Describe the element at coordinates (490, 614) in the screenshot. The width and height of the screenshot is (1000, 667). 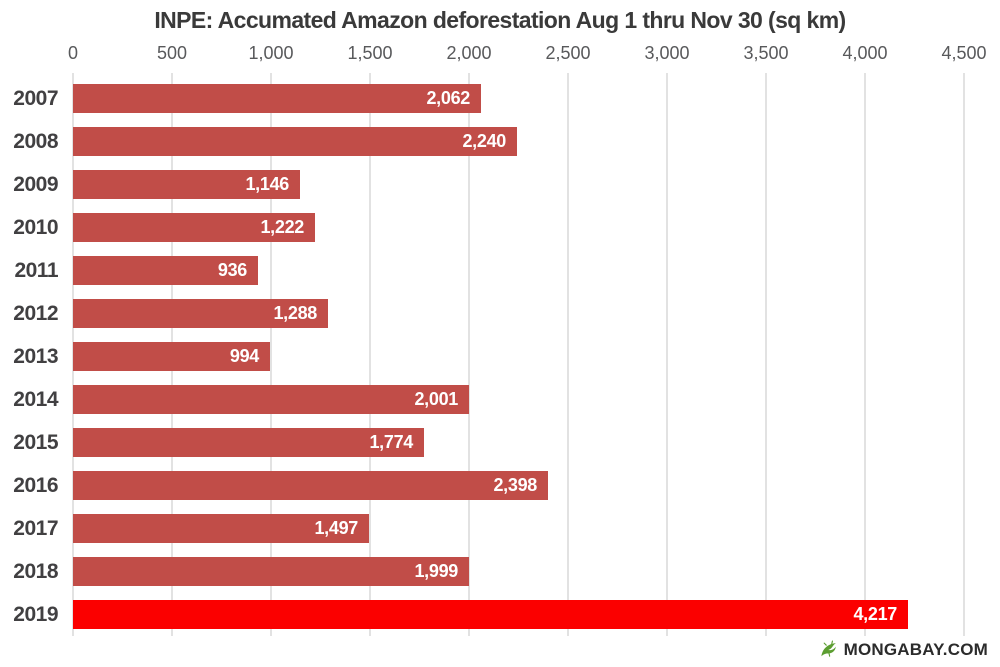
I see `bar-2019: 4,217` at that location.